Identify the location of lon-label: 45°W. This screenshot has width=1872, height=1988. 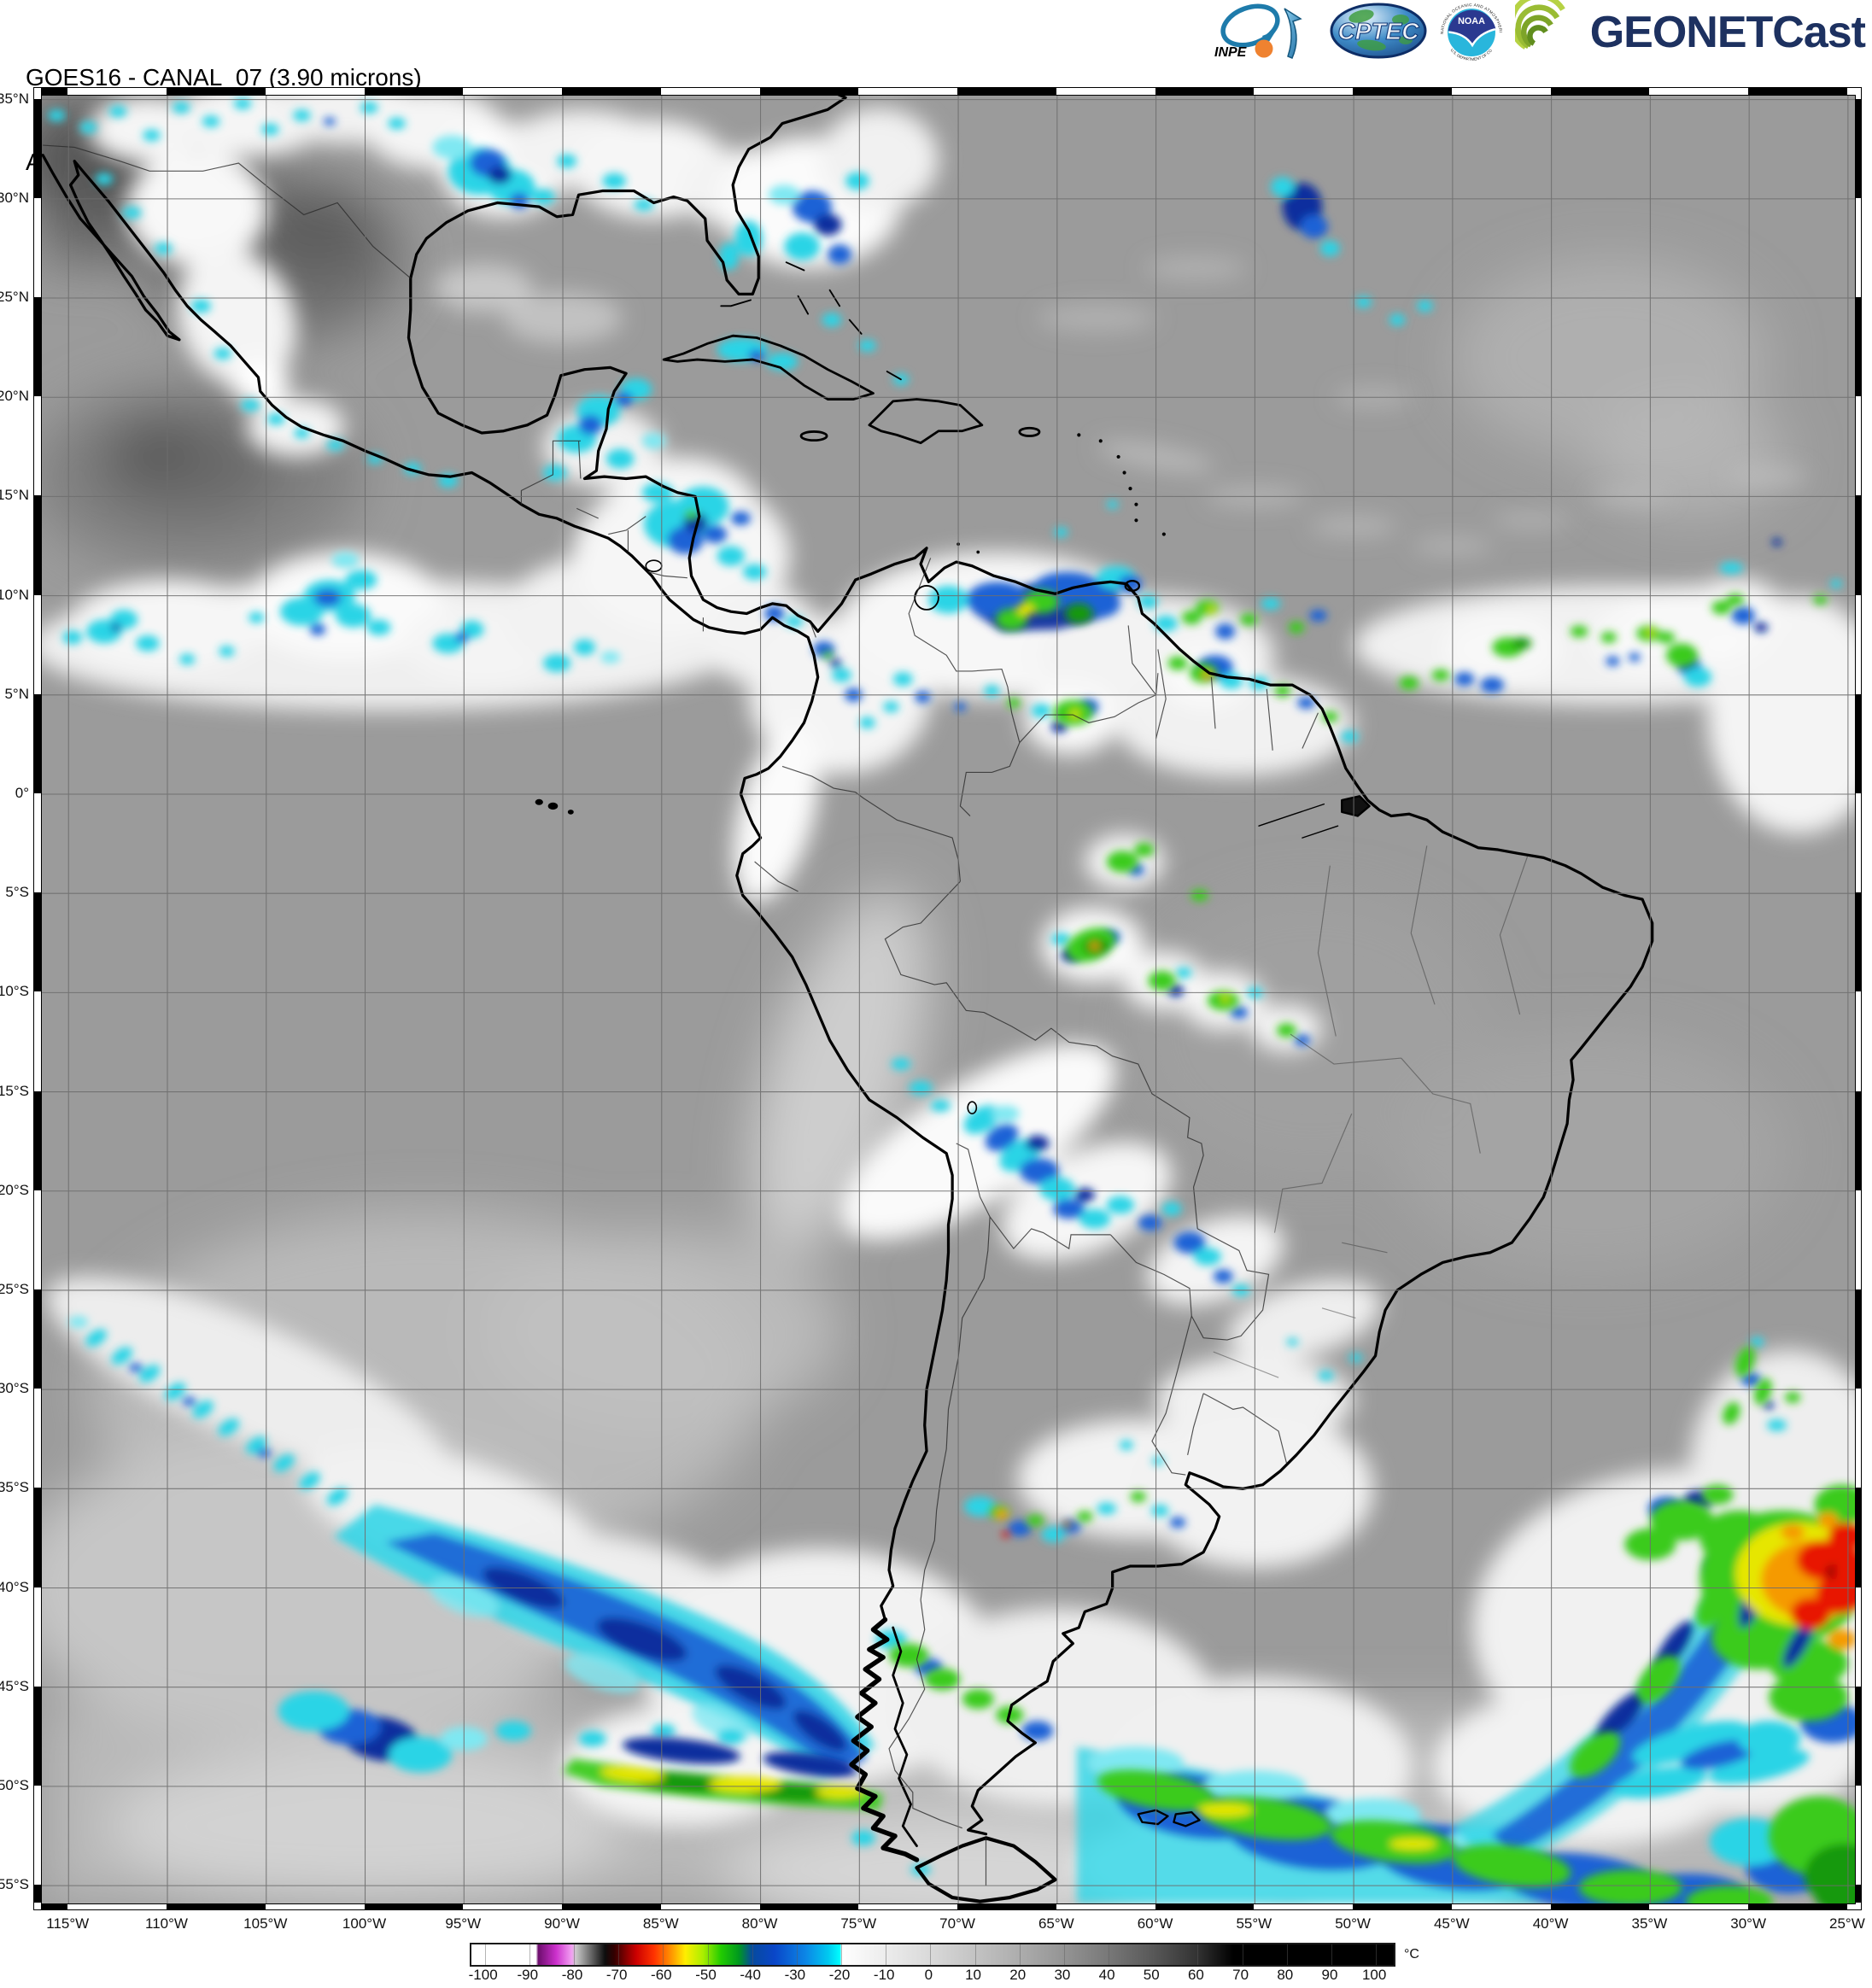
(1451, 1923).